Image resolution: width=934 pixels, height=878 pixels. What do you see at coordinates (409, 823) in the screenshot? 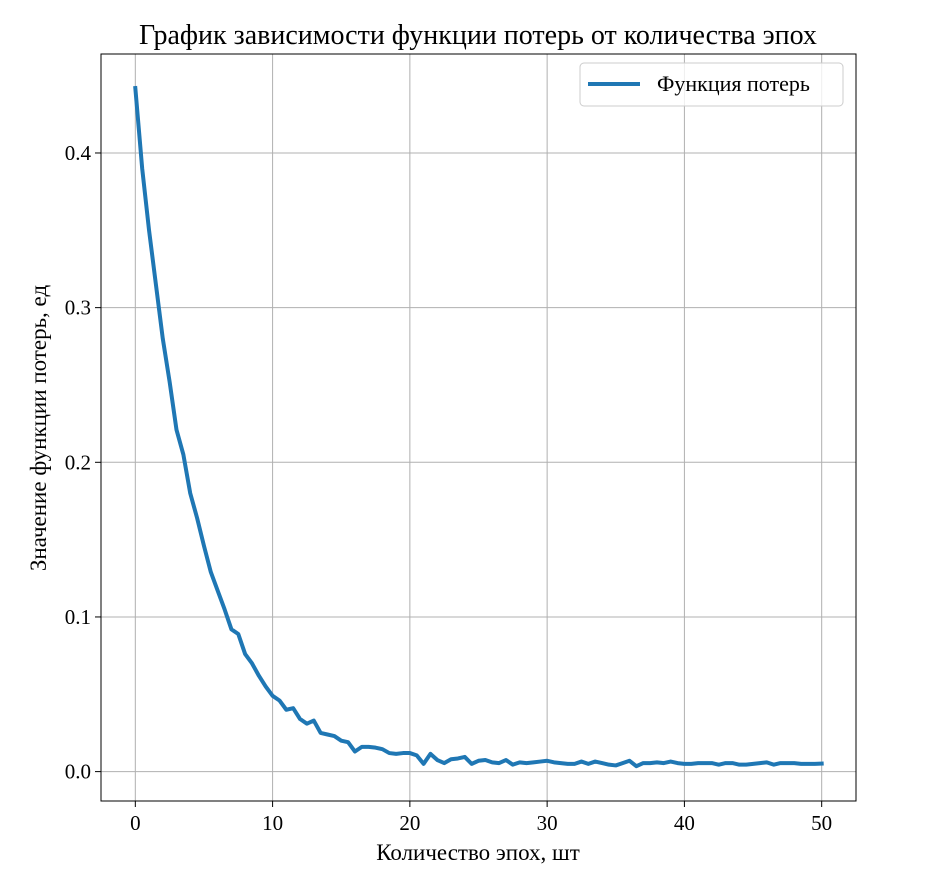
I see `x-tick-label: 20` at bounding box center [409, 823].